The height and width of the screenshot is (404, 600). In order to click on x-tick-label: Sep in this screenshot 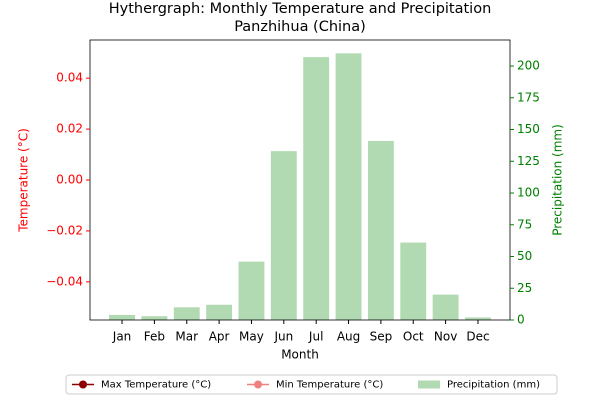, I will do `click(381, 337)`.